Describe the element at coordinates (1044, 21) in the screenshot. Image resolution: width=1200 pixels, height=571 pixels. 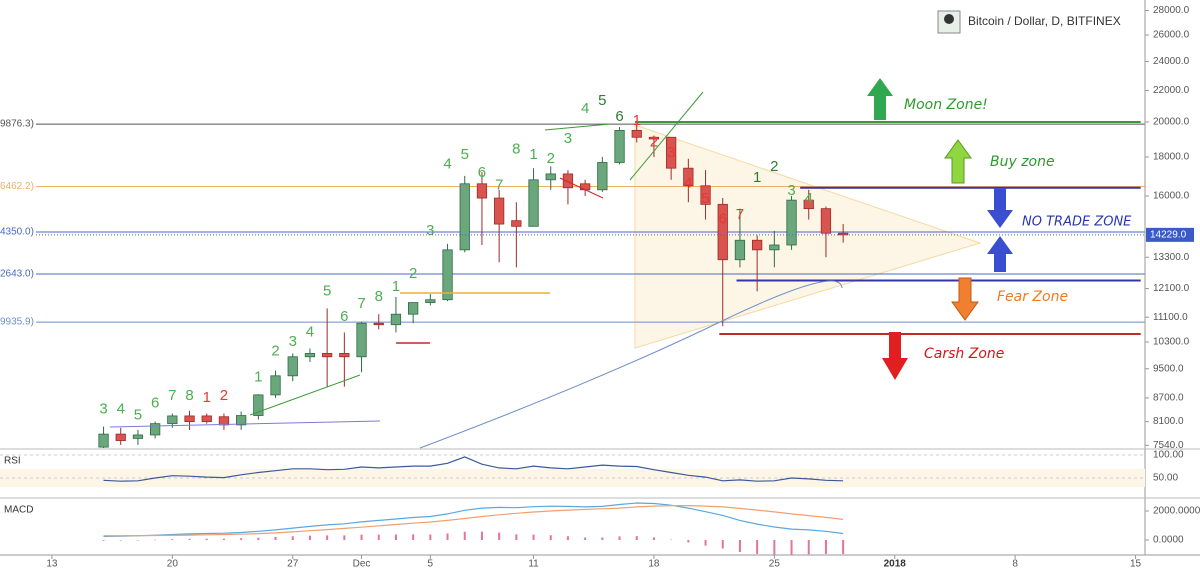
I see `chart-title: Bitcoin / Dollar, D, BITFINEX` at that location.